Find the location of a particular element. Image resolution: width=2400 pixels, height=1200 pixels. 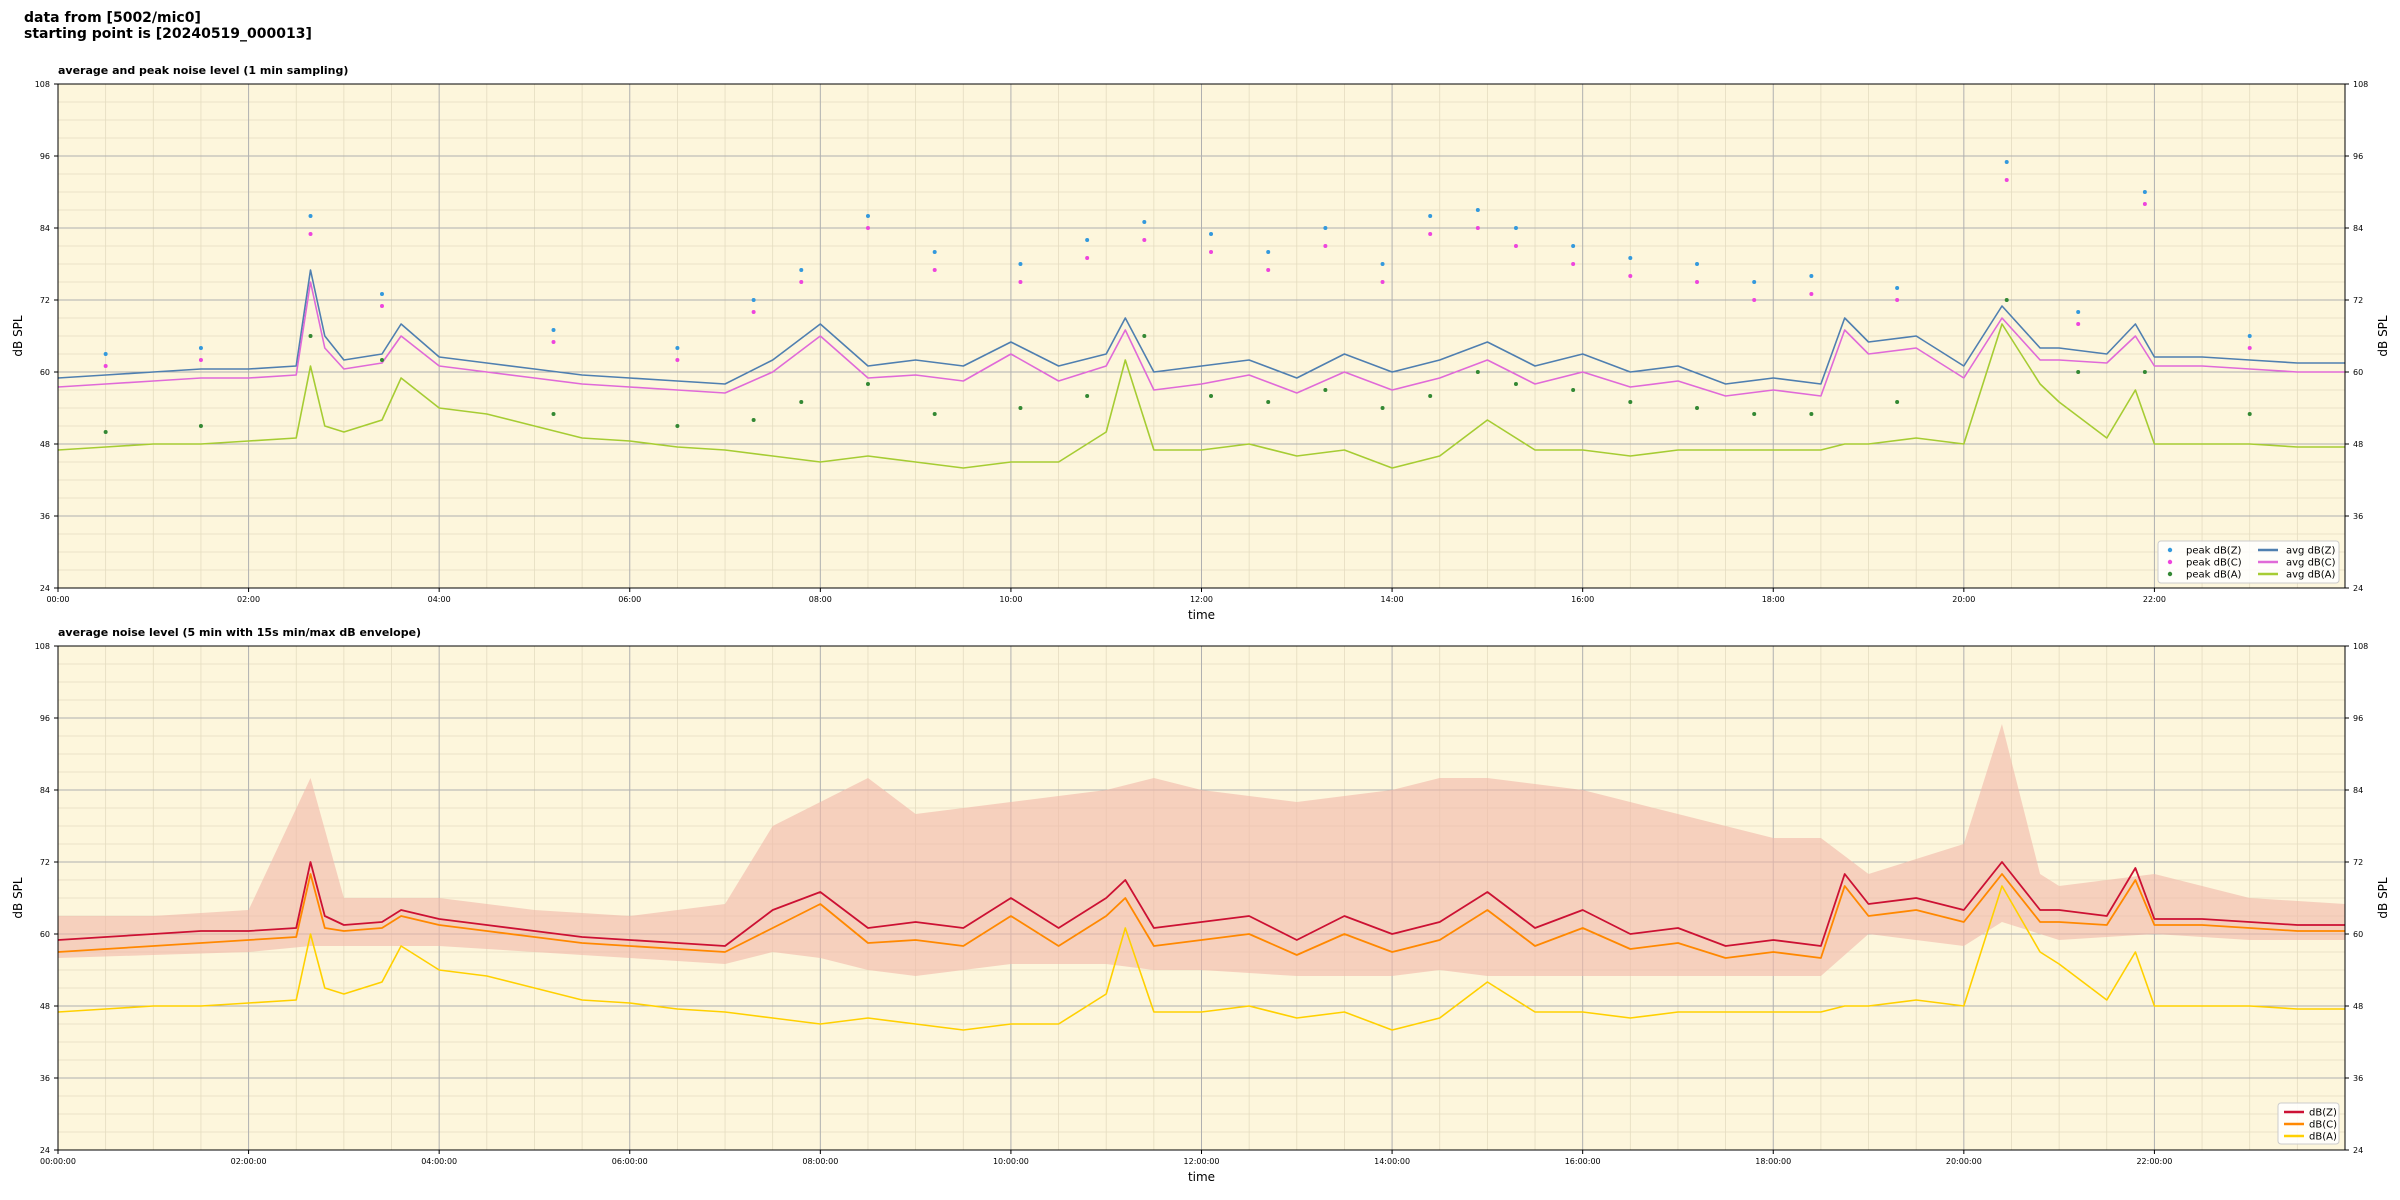

y-axis-label: dB SPL is located at coordinates (18, 898).